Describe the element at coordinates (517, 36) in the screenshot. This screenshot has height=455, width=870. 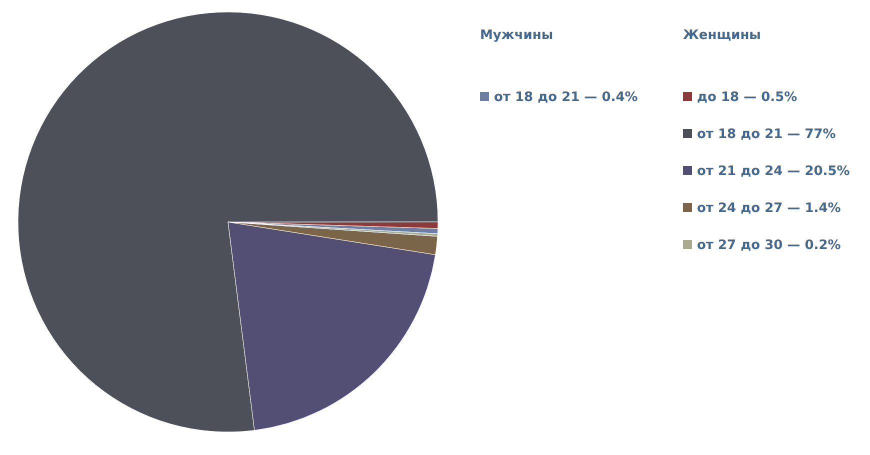
I see `text: Мужчины` at that location.